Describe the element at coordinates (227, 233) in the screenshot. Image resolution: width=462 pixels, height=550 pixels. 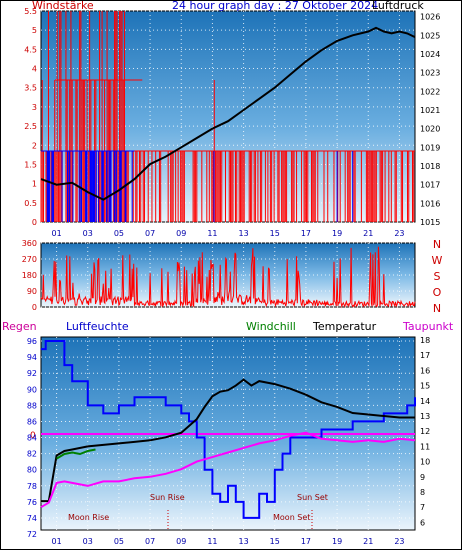
I see `panel1-x-axis-ticks: 01 03 05 07 09 11 13 15 17 19 21 23` at that location.